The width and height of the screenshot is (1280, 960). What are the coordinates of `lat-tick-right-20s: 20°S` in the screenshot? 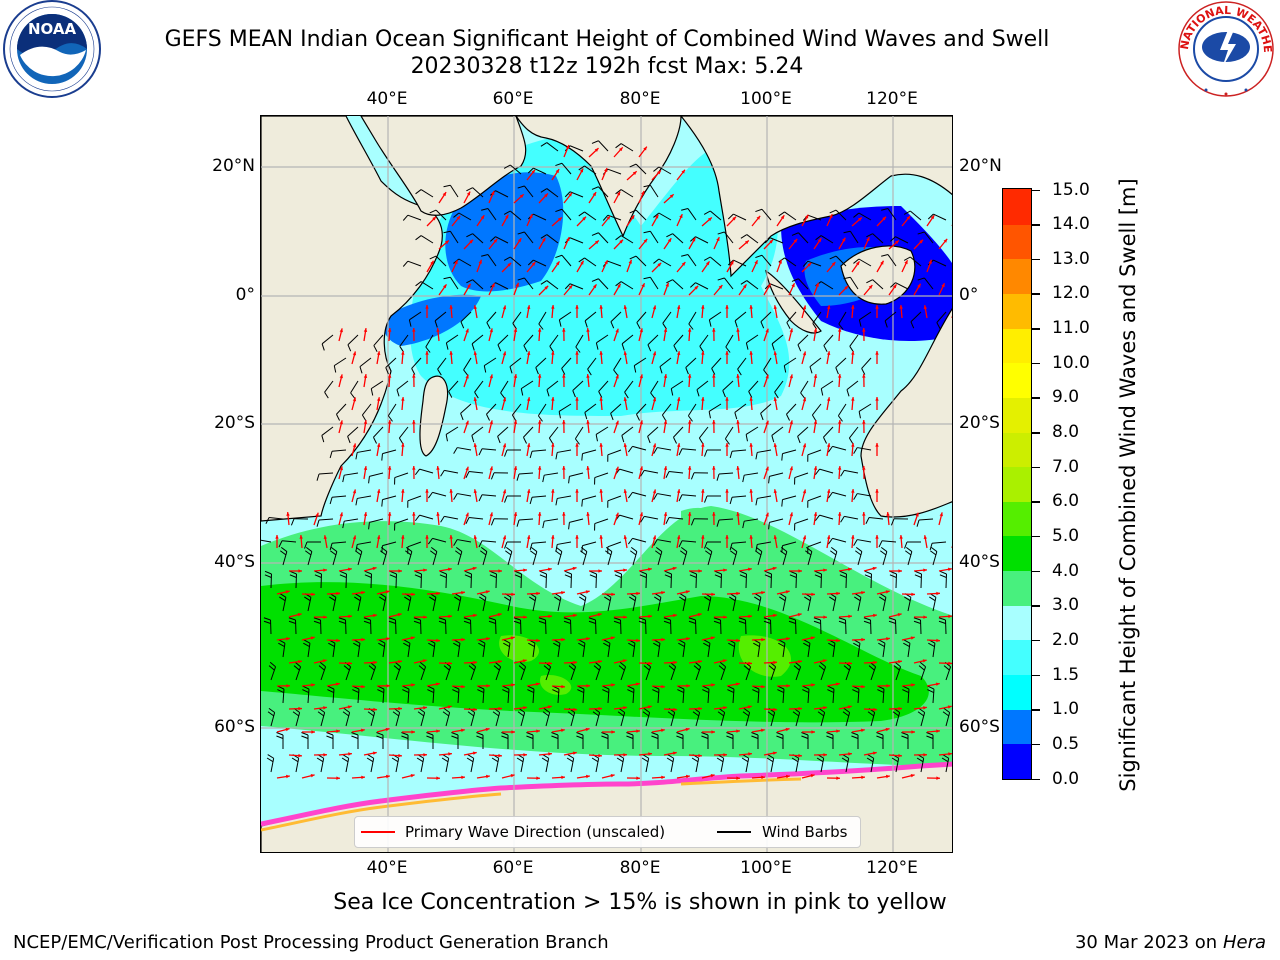 It's located at (979, 423).